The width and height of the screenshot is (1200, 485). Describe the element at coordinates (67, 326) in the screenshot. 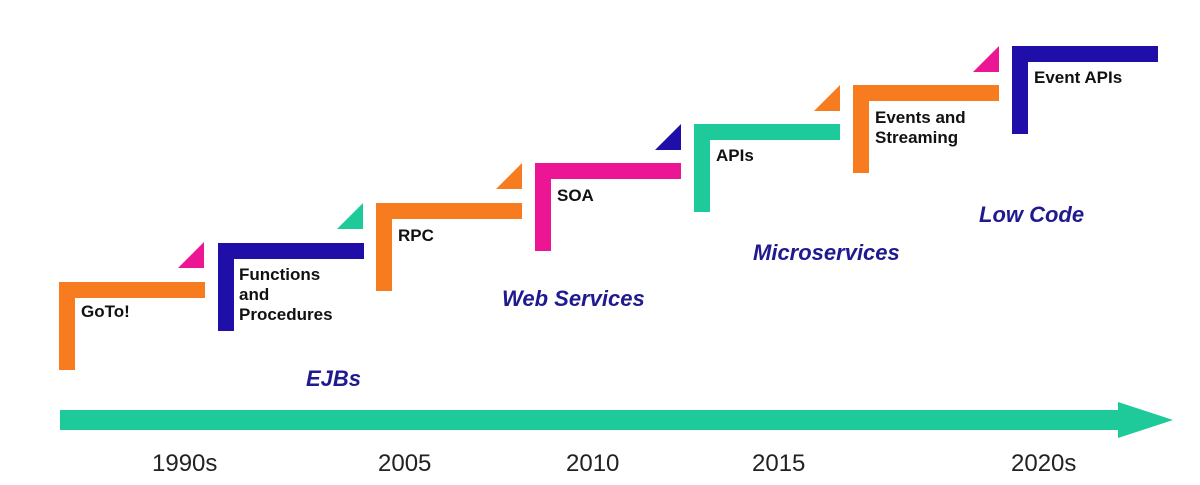

I see `step-bracket-vertical-goto` at that location.